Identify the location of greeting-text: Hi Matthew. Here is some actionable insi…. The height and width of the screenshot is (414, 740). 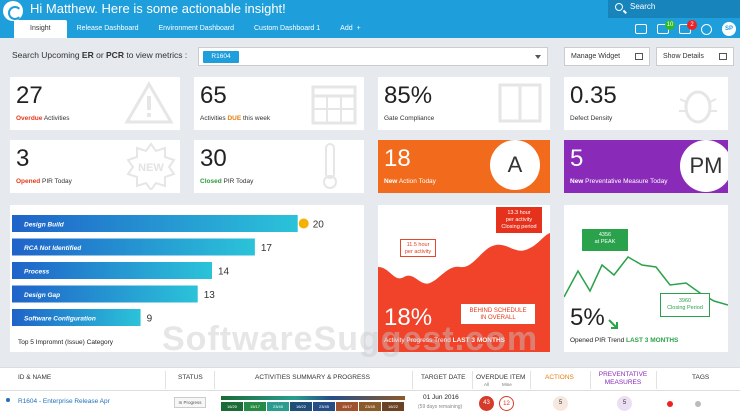
(158, 8).